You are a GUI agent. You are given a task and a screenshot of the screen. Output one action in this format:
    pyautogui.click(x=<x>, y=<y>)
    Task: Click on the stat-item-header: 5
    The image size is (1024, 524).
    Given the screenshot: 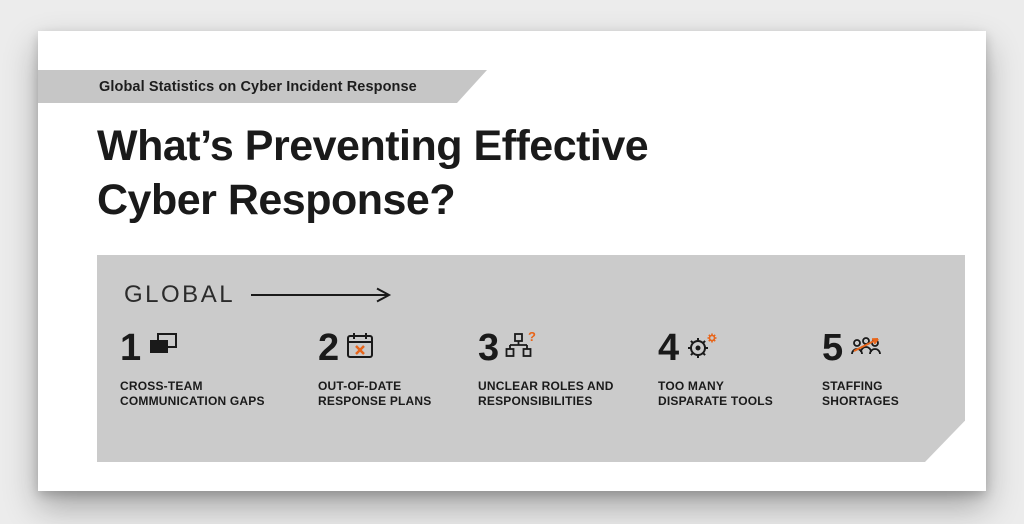 What is the action you would take?
    pyautogui.click(x=860, y=351)
    